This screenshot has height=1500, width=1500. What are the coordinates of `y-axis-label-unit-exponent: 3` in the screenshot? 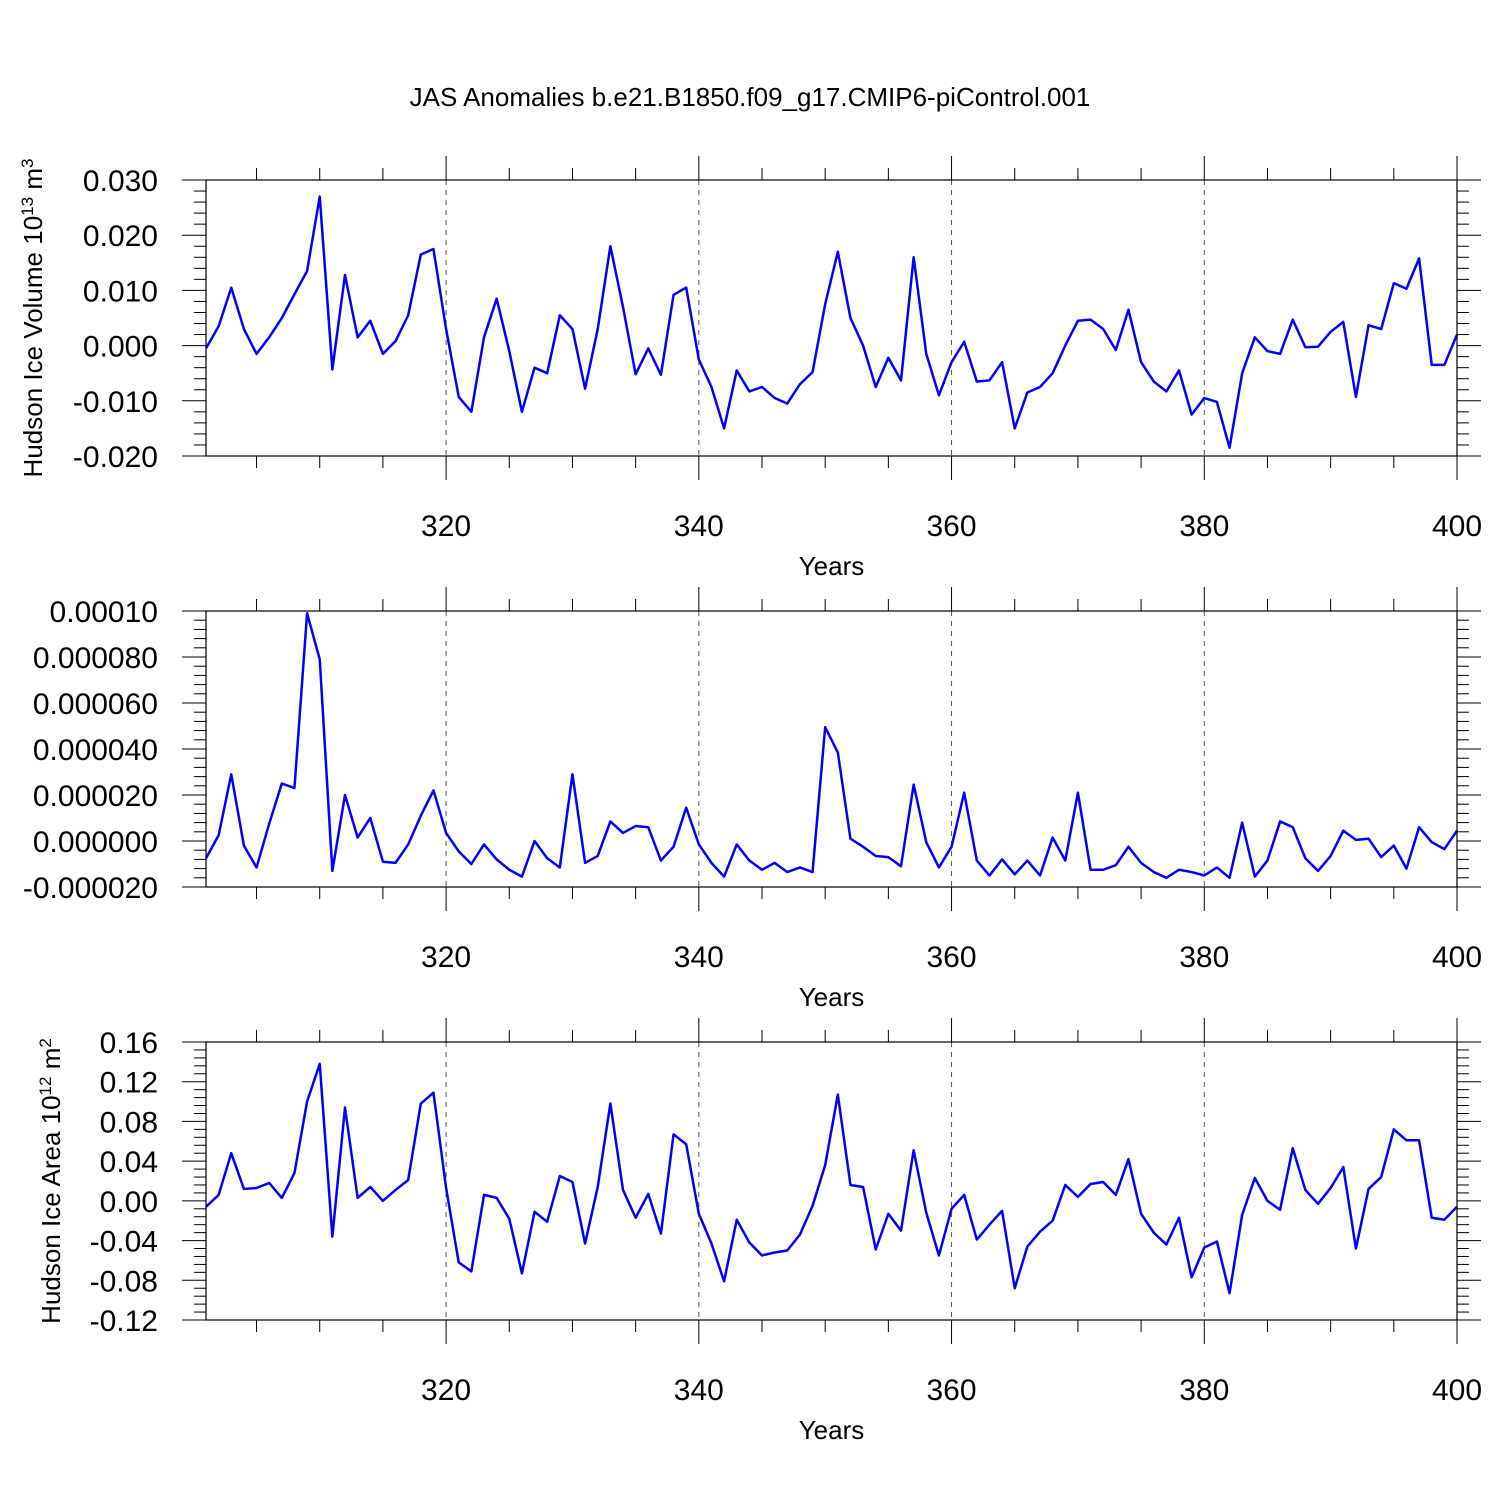 It's located at (27, 163).